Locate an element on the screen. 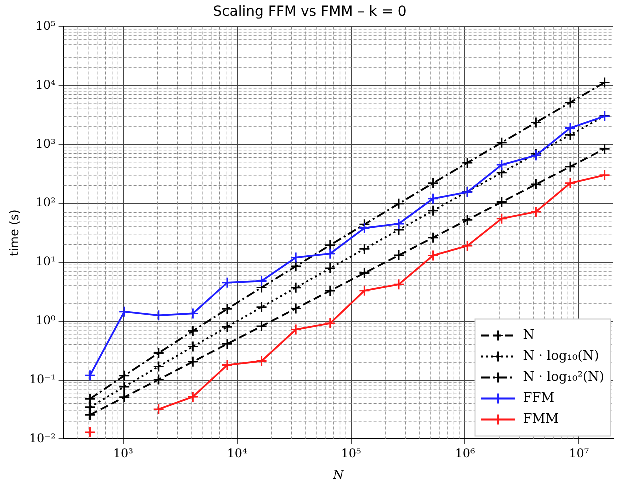  y-tick-label: 10⁻² is located at coordinates (42, 438).